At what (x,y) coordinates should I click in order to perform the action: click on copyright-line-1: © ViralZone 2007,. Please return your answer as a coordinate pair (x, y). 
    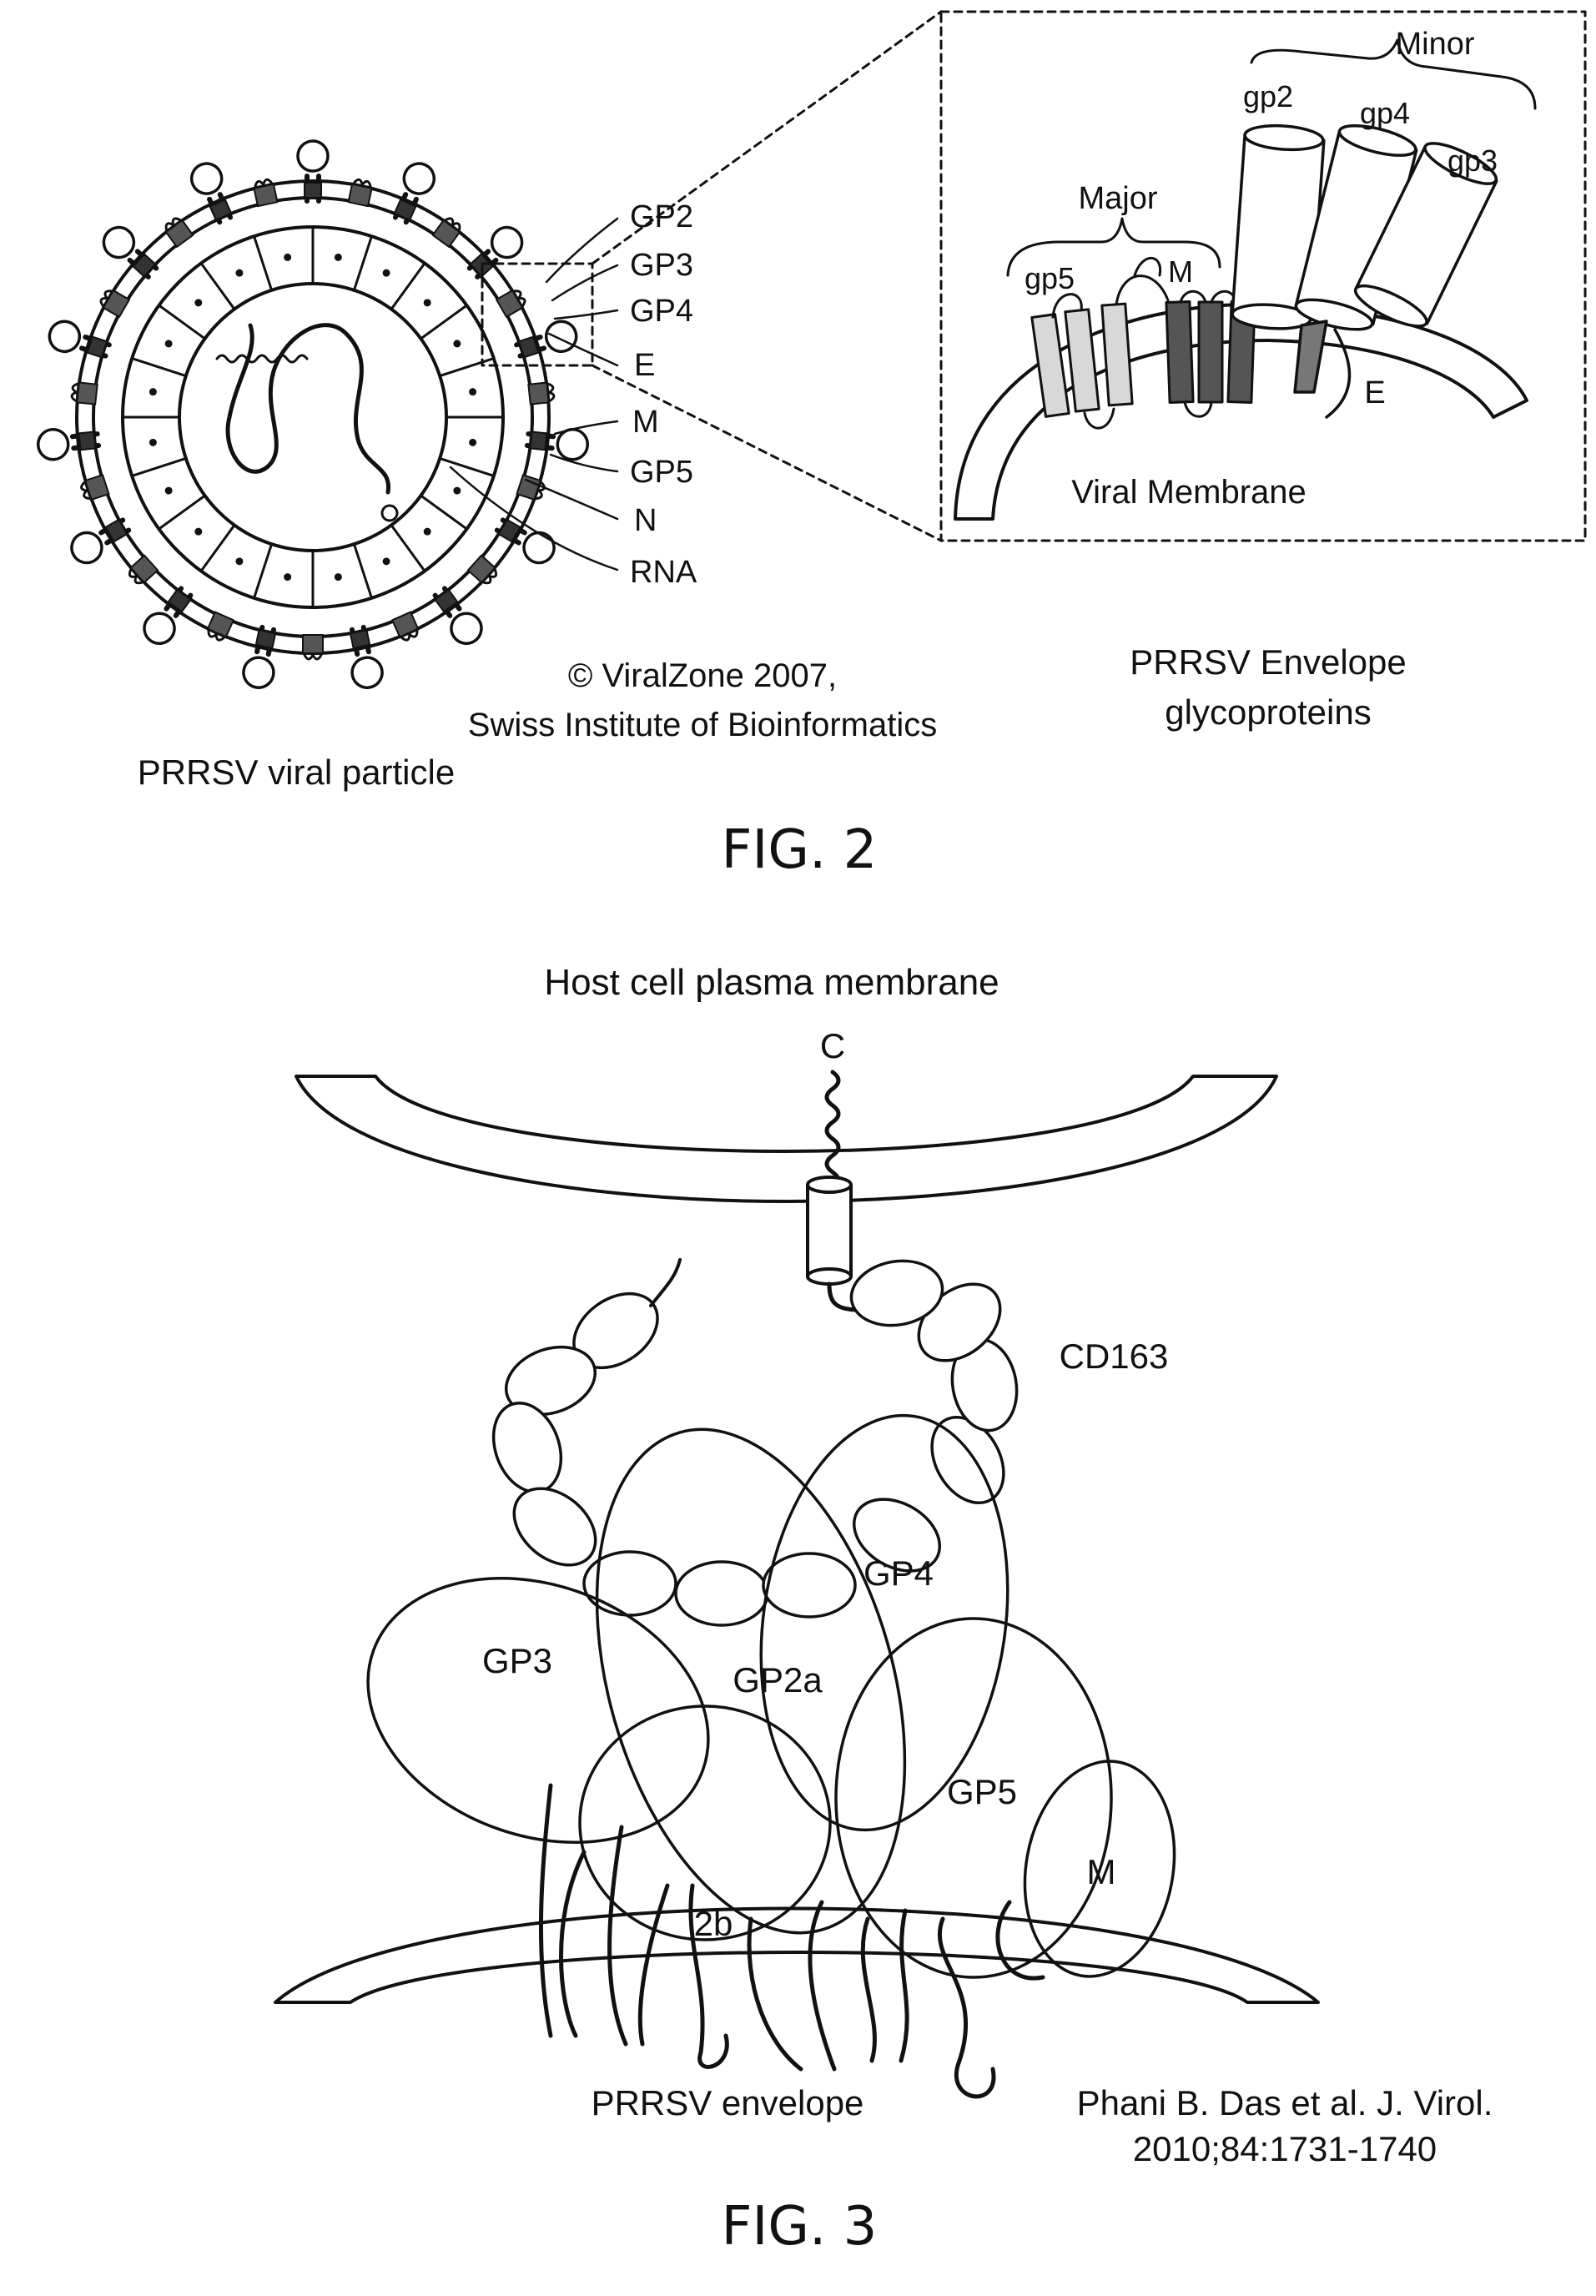
    Looking at the image, I should click on (702, 675).